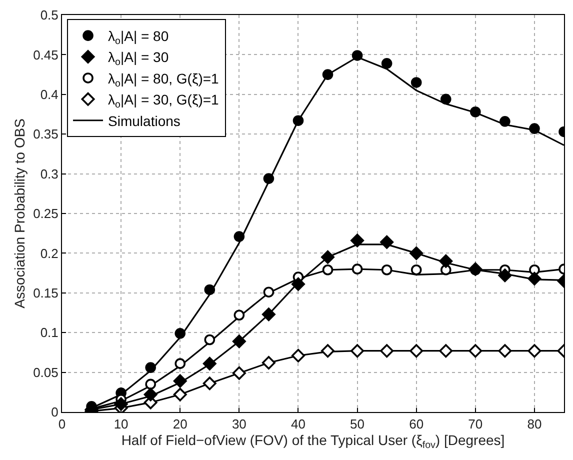 This screenshot has width=573, height=460. Describe the element at coordinates (298, 424) in the screenshot. I see `x-tick-label: 40` at that location.